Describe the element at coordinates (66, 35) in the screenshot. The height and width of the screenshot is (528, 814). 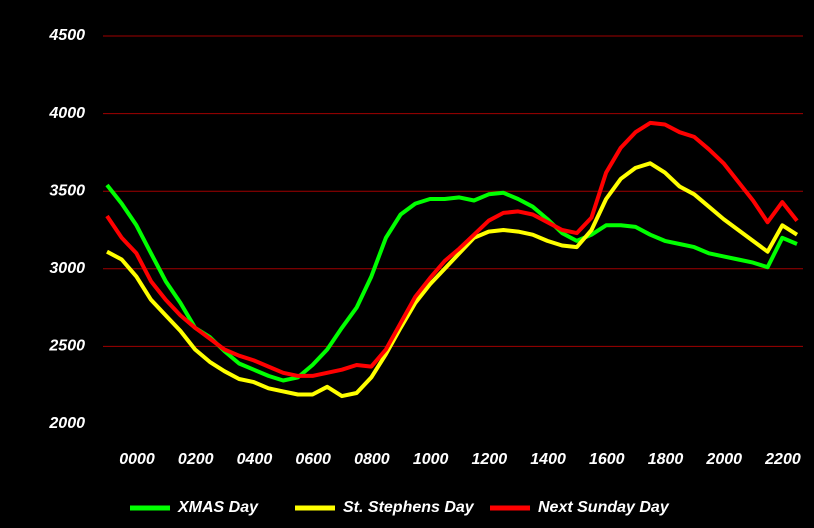
I see `y-tick-label: 4500` at that location.